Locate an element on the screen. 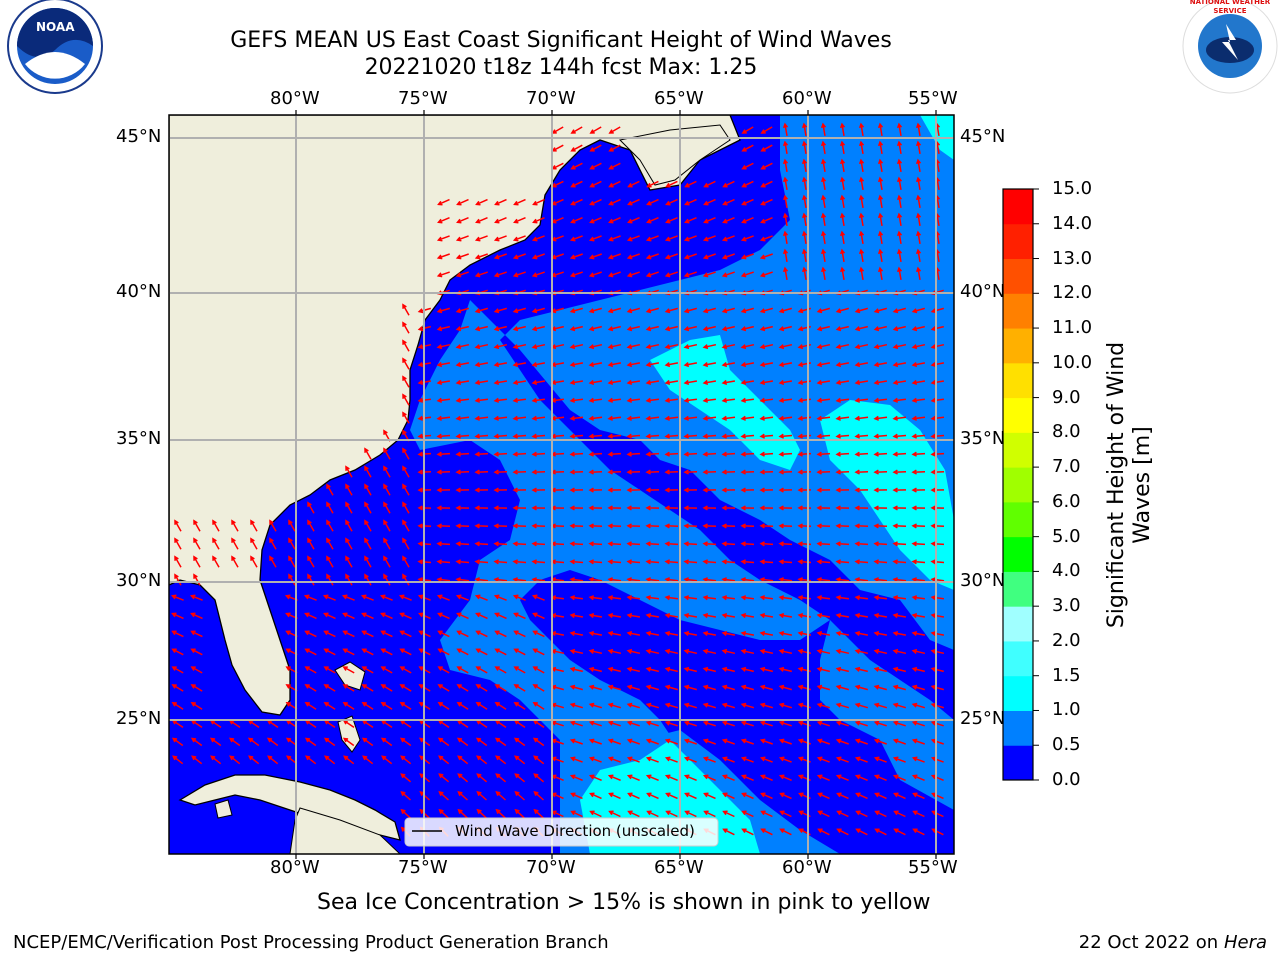 This screenshot has height=960, width=1280. colorbar-tick-label: 15.0 is located at coordinates (1072, 188).